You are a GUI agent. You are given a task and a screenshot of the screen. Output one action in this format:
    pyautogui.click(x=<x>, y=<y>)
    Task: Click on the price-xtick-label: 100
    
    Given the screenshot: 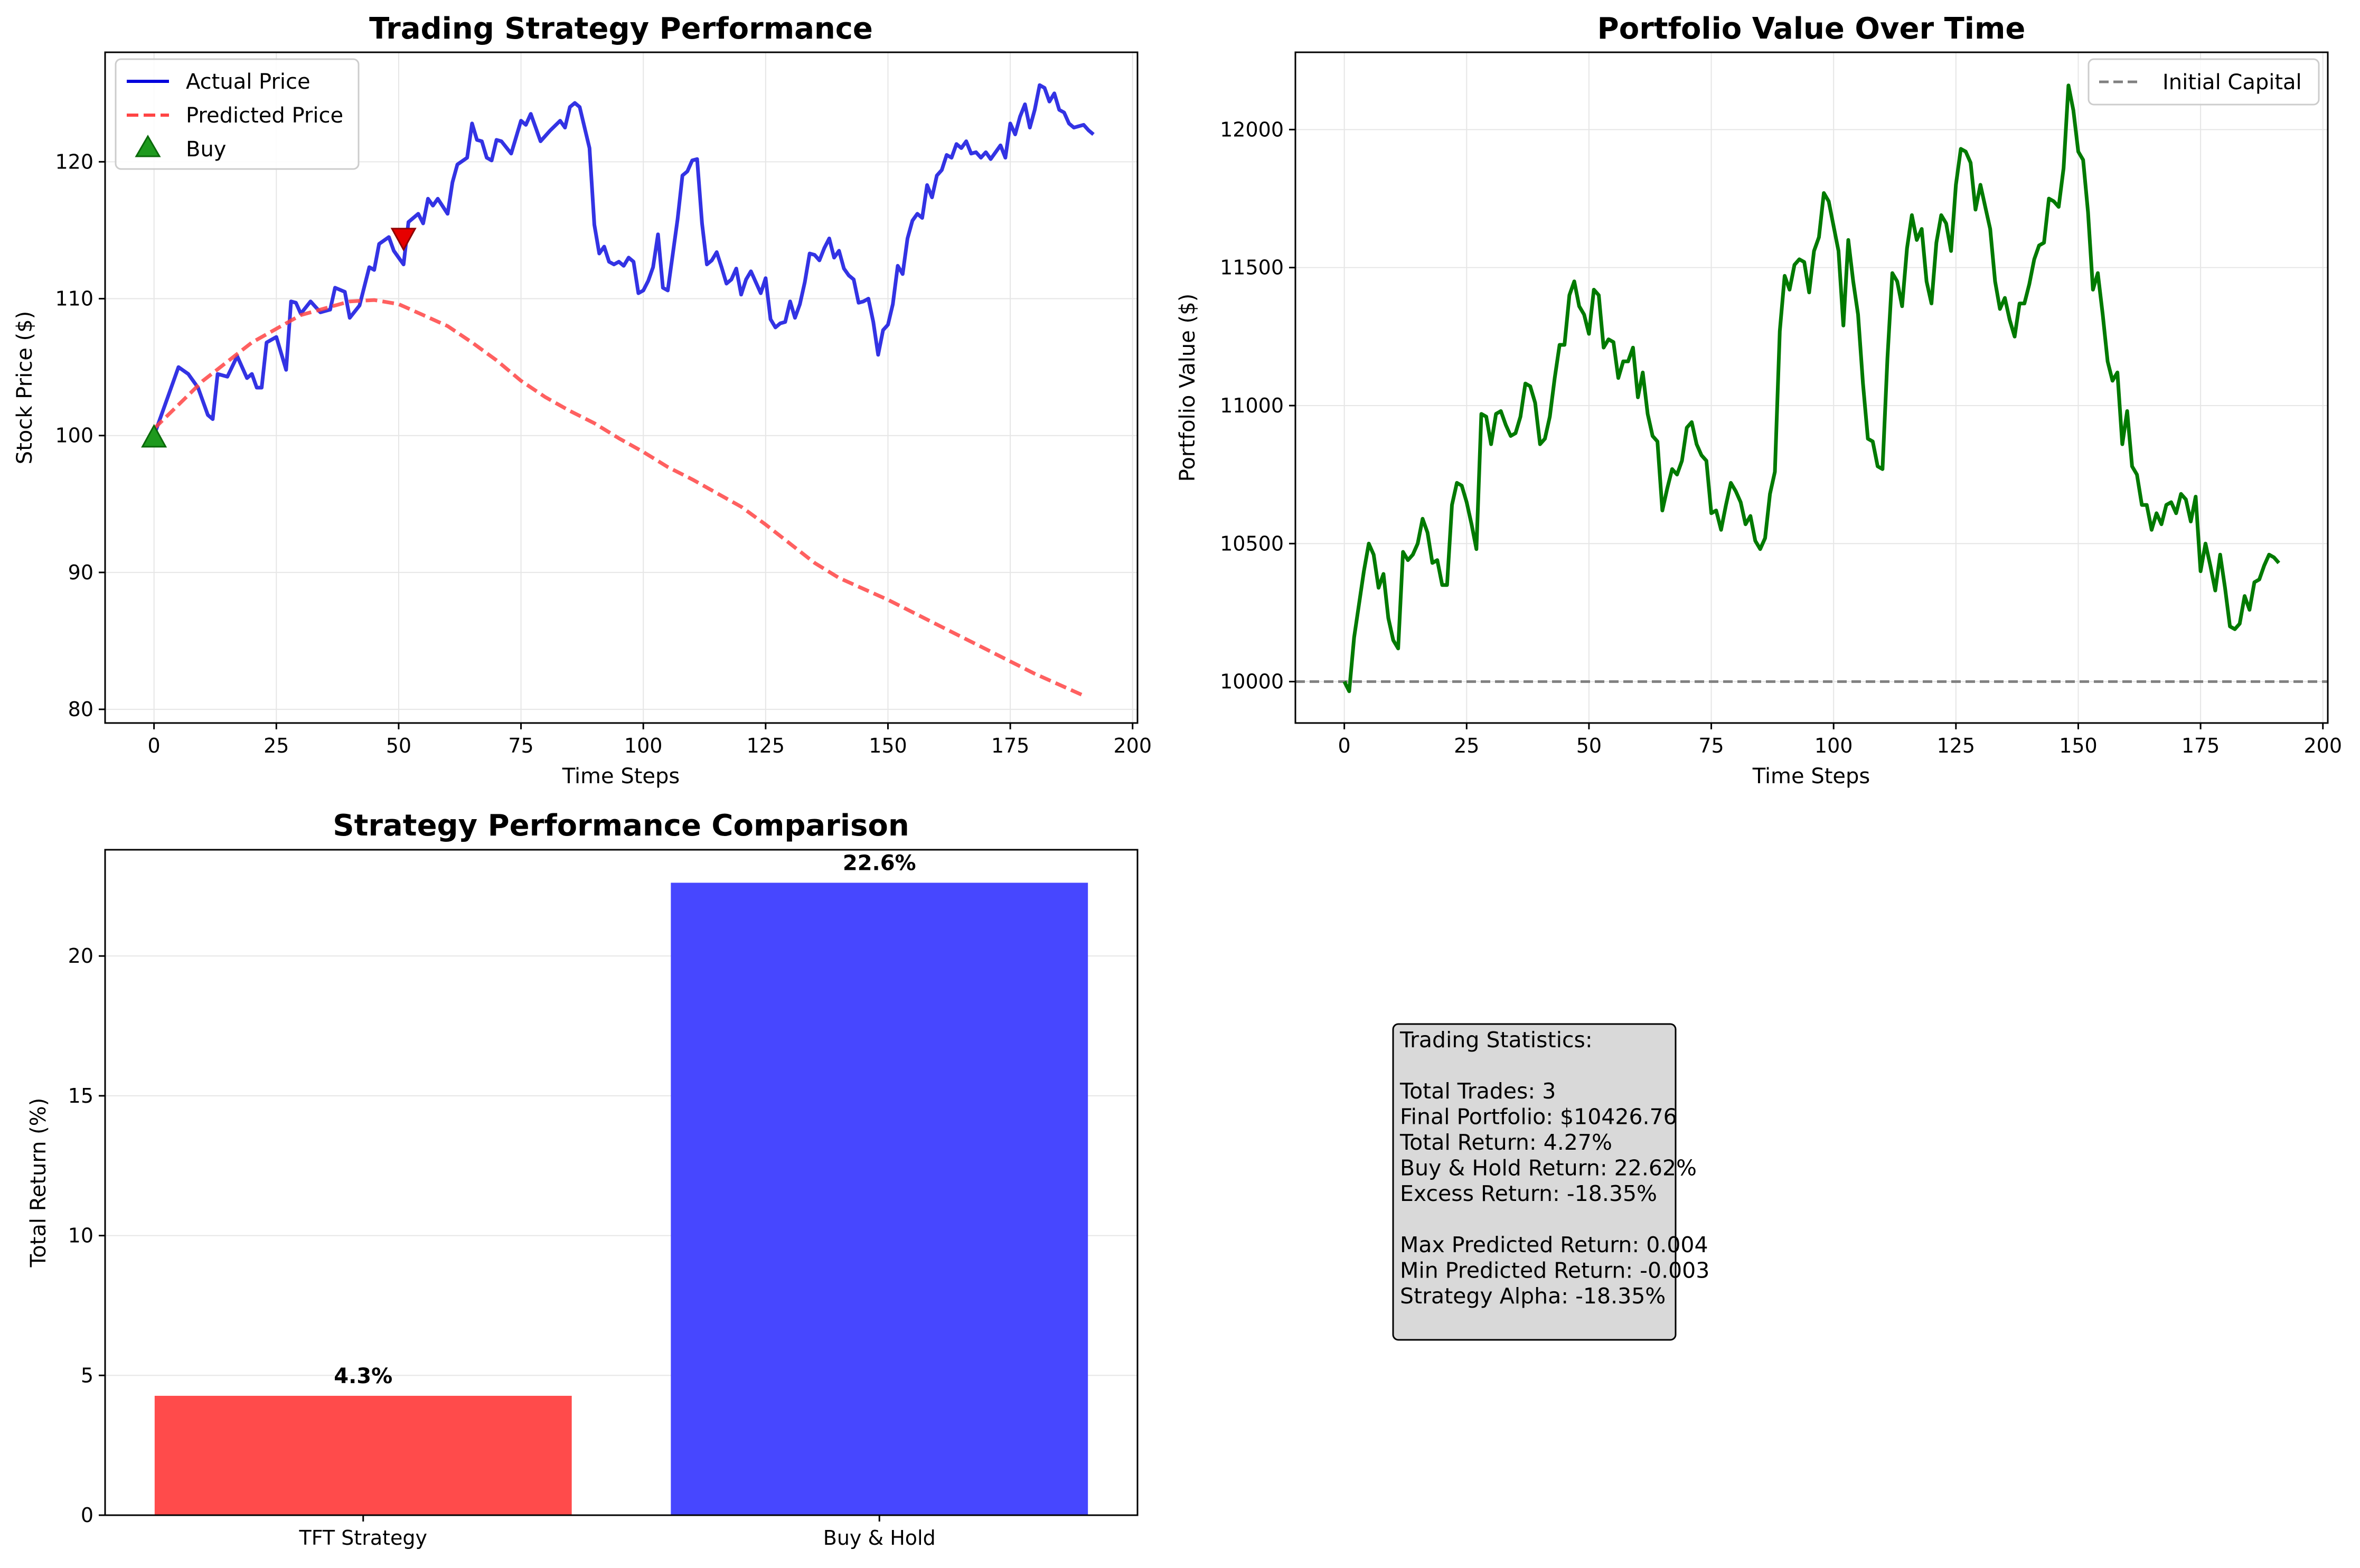 What is the action you would take?
    pyautogui.click(x=643, y=745)
    